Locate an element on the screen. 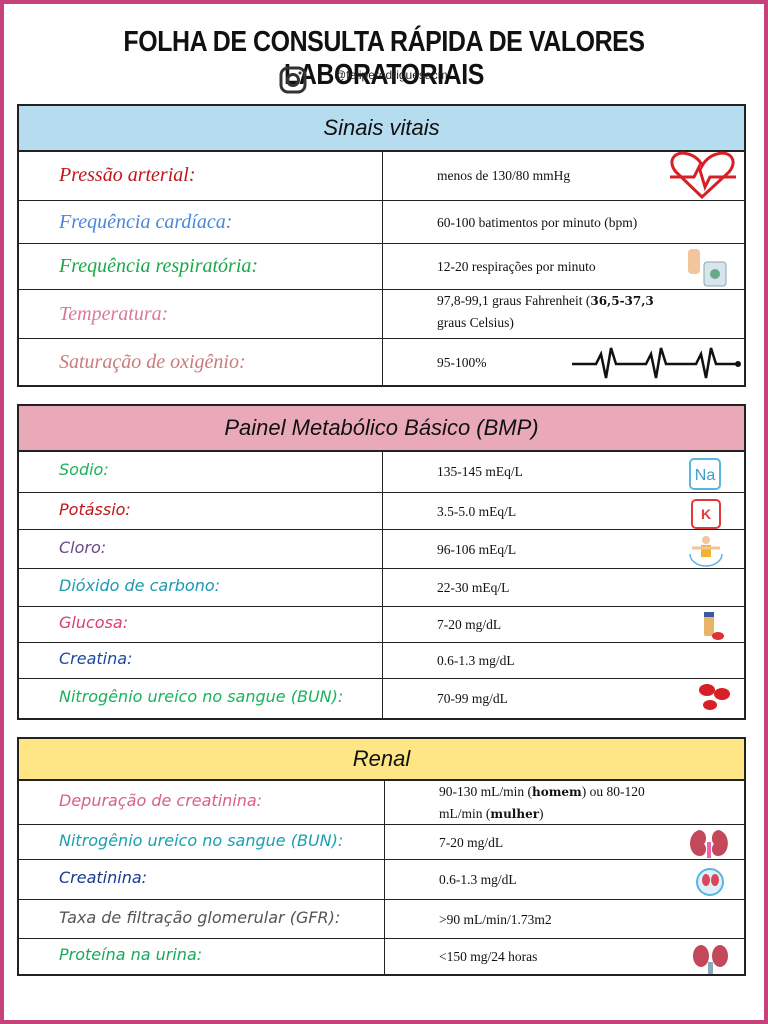 The width and height of the screenshot is (768, 1024). row-value: 70-99 mg/dL is located at coordinates (557, 699).